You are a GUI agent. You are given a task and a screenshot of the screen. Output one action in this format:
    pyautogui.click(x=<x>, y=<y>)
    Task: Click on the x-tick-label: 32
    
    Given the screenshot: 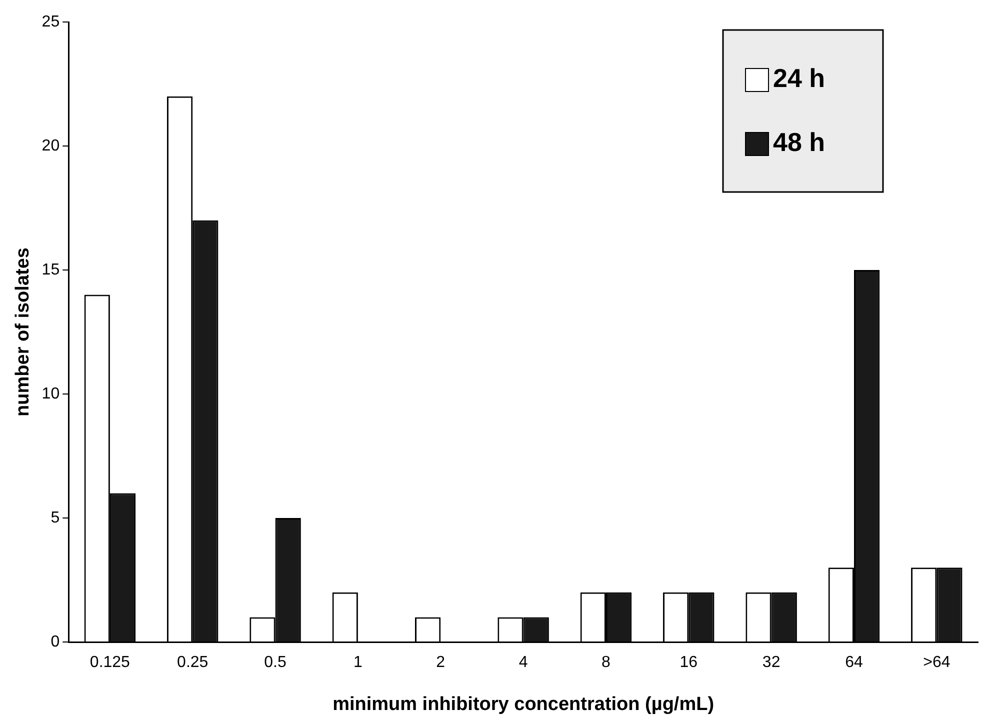 What is the action you would take?
    pyautogui.click(x=771, y=663)
    